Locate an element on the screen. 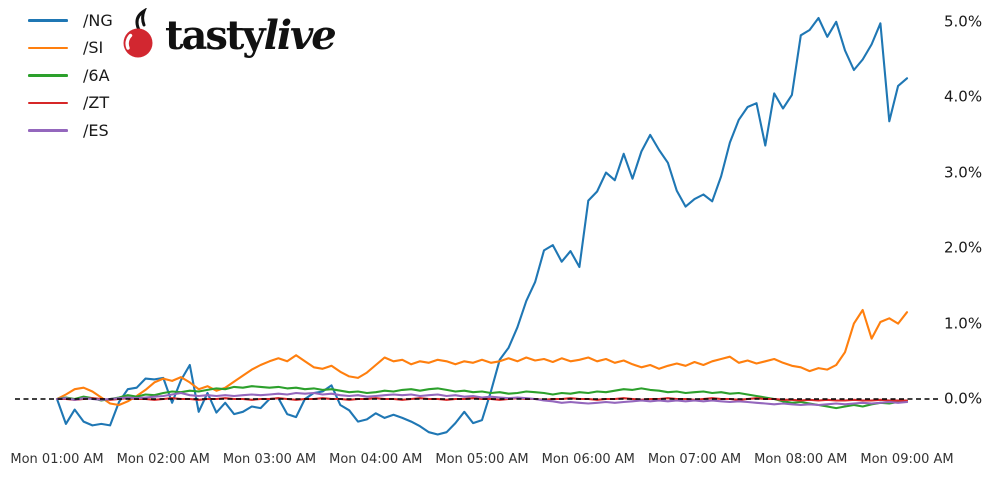 Image resolution: width=1000 pixels, height=480 pixels. tastylive-logo: tastylive is located at coordinates (228, 34).